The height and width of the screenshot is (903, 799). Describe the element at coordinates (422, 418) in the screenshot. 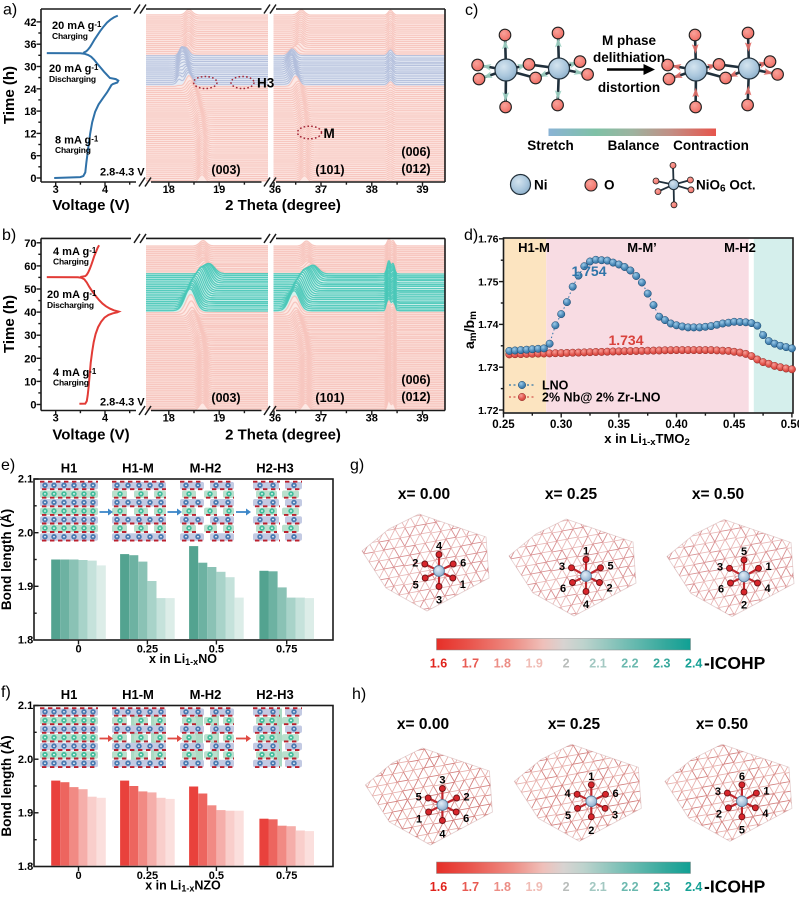

I see `svg-text: 39` at that location.